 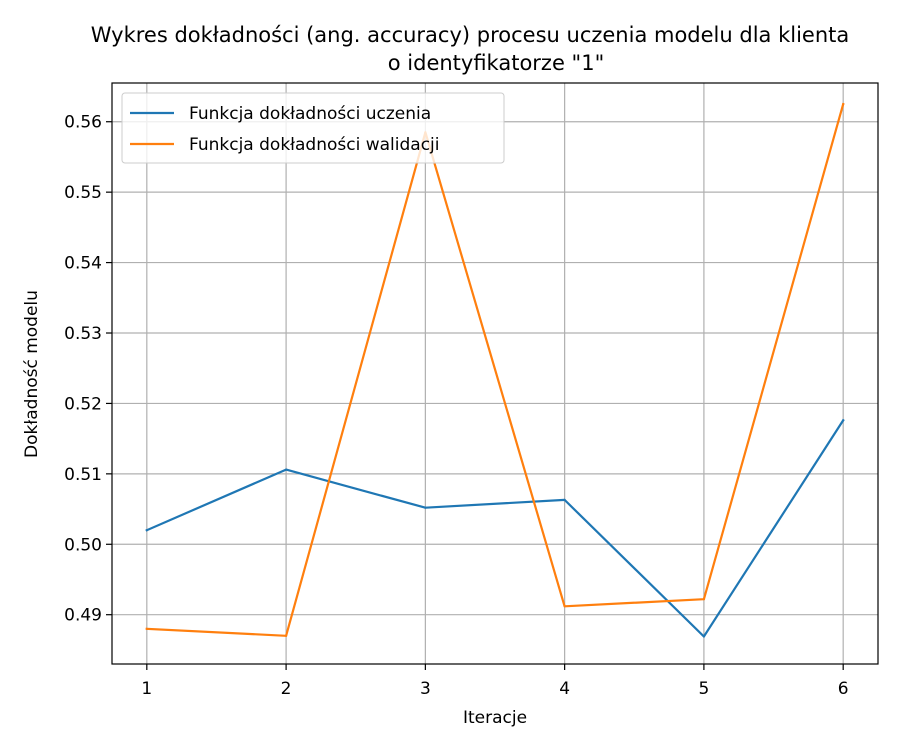 I want to click on y-tick-label: 0.52, so click(x=83, y=404).